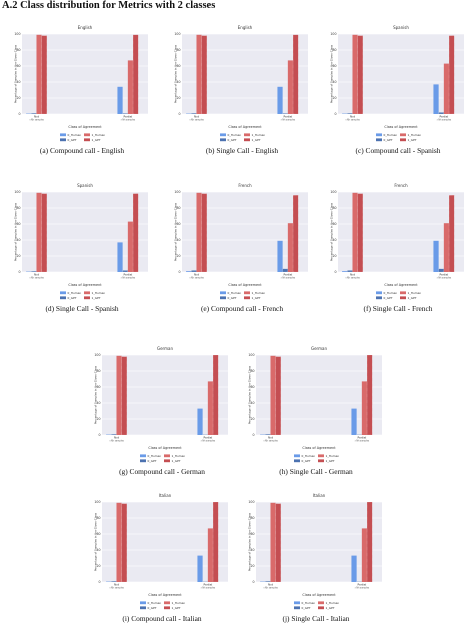  Describe the element at coordinates (319, 348) in the screenshot. I see `chart-title: German` at that location.